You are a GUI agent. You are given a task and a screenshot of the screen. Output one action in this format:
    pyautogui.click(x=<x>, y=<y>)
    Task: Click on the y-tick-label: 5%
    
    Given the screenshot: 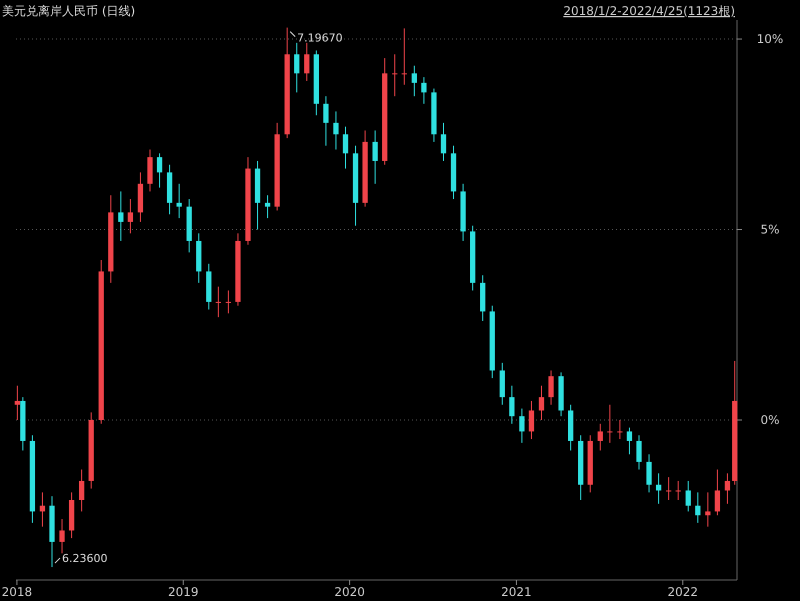 What is the action you would take?
    pyautogui.click(x=770, y=229)
    